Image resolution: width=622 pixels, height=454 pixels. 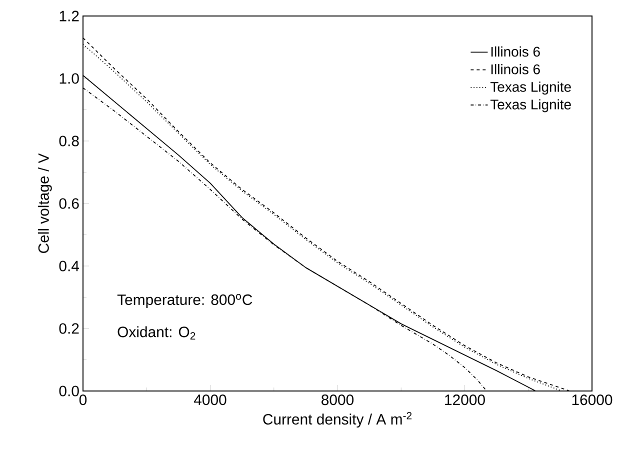 What do you see at coordinates (69, 266) in the screenshot?
I see `y-tick-label: 0.4` at bounding box center [69, 266].